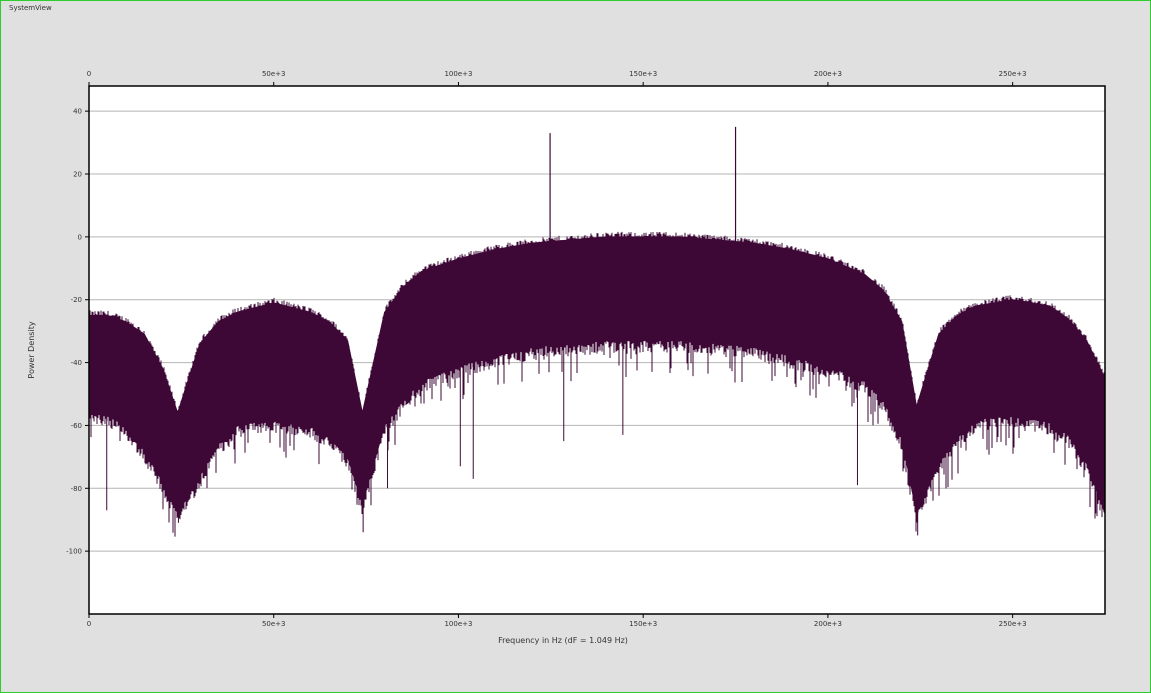  What do you see at coordinates (563, 640) in the screenshot?
I see `x-axis-title: Frequency in Hz (dF = 1.049 Hz)` at bounding box center [563, 640].